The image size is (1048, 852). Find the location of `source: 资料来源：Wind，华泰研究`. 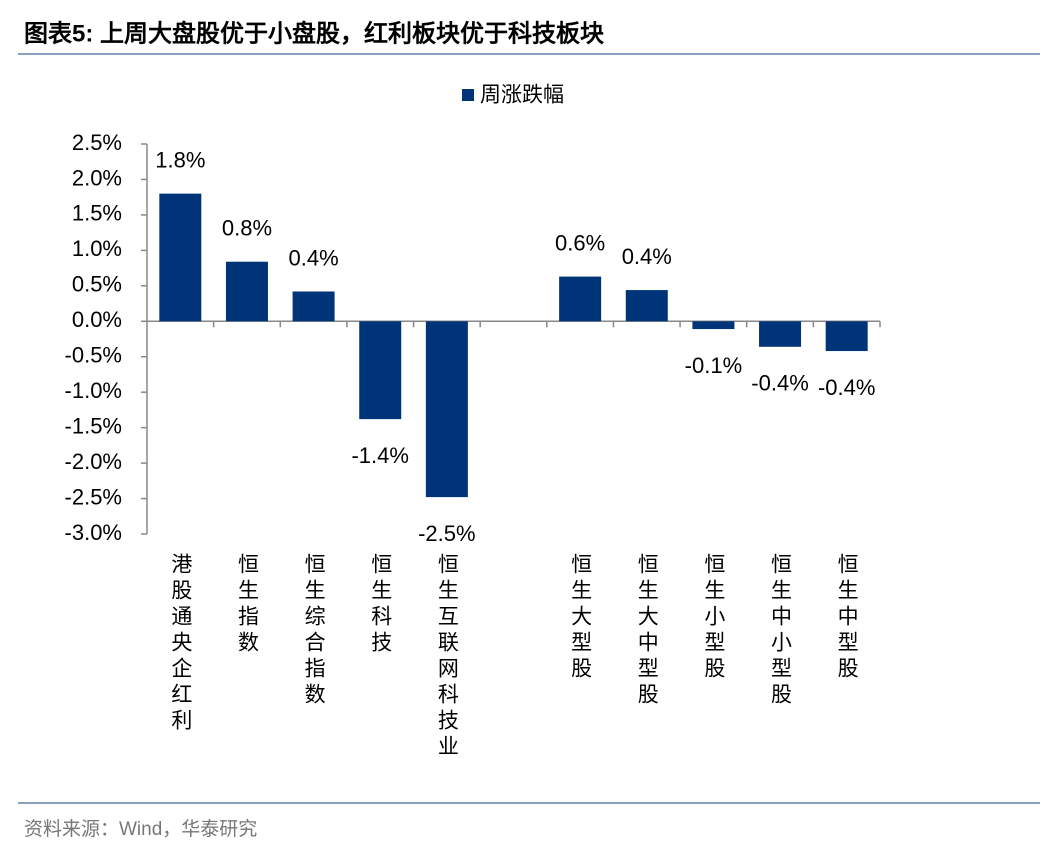

source: 资料来源：Wind，华泰研究 is located at coordinates (140, 829).